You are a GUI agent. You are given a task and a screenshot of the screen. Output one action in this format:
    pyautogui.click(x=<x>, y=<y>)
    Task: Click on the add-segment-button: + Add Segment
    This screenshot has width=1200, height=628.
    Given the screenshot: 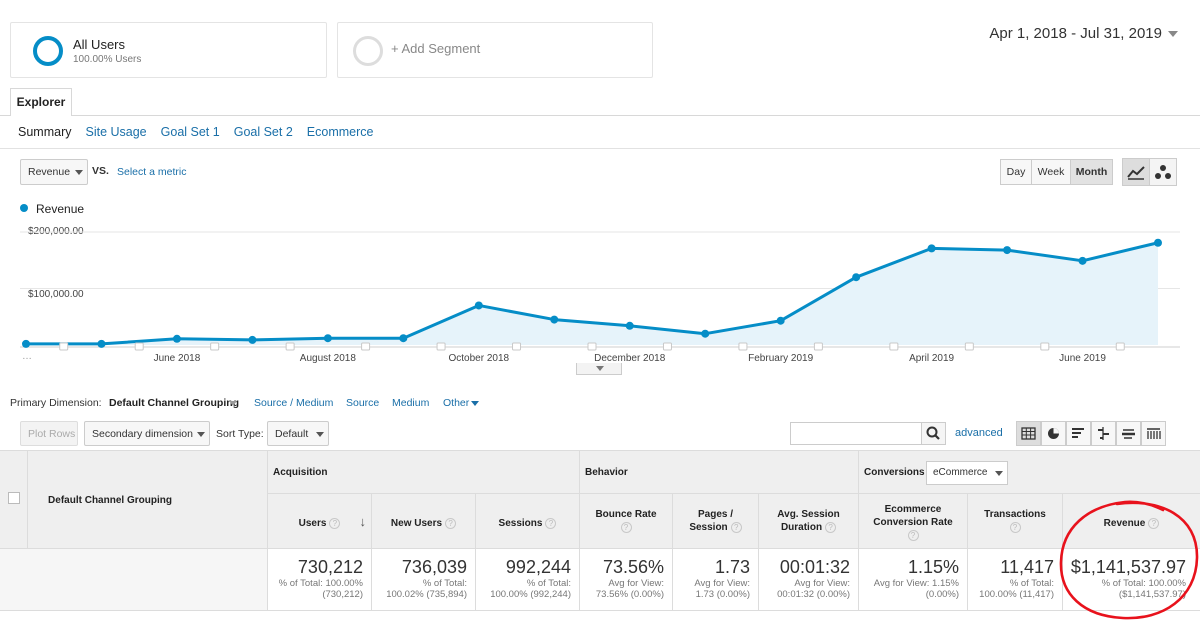 What is the action you would take?
    pyautogui.click(x=495, y=50)
    